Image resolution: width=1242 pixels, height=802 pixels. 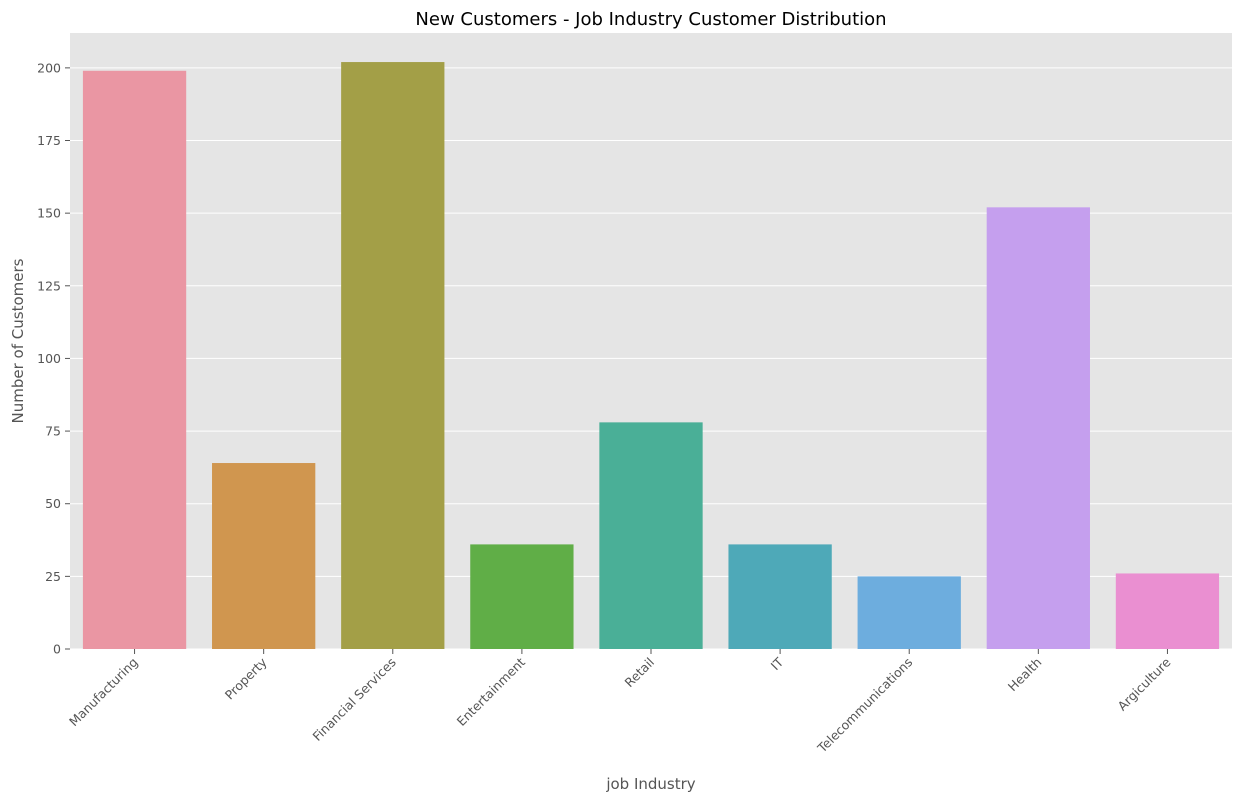 What do you see at coordinates (1144, 683) in the screenshot?
I see `x-tick-label: Argiculture` at bounding box center [1144, 683].